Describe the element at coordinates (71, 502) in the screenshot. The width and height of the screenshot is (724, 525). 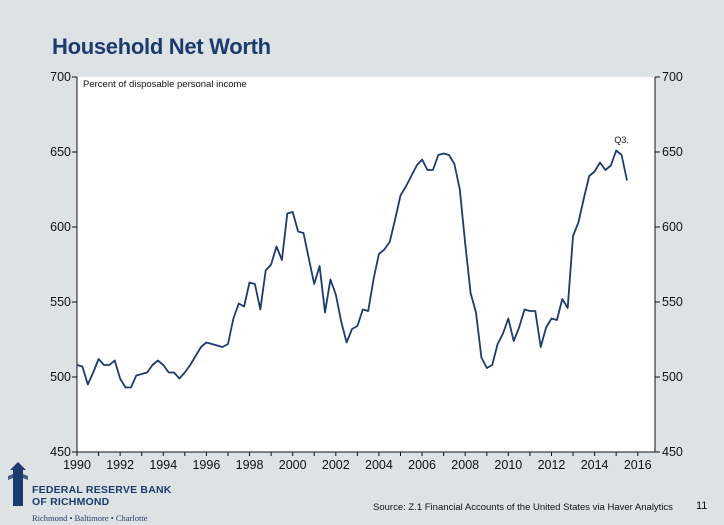
I see `logo-name-line2: OF RICHMOND` at that location.